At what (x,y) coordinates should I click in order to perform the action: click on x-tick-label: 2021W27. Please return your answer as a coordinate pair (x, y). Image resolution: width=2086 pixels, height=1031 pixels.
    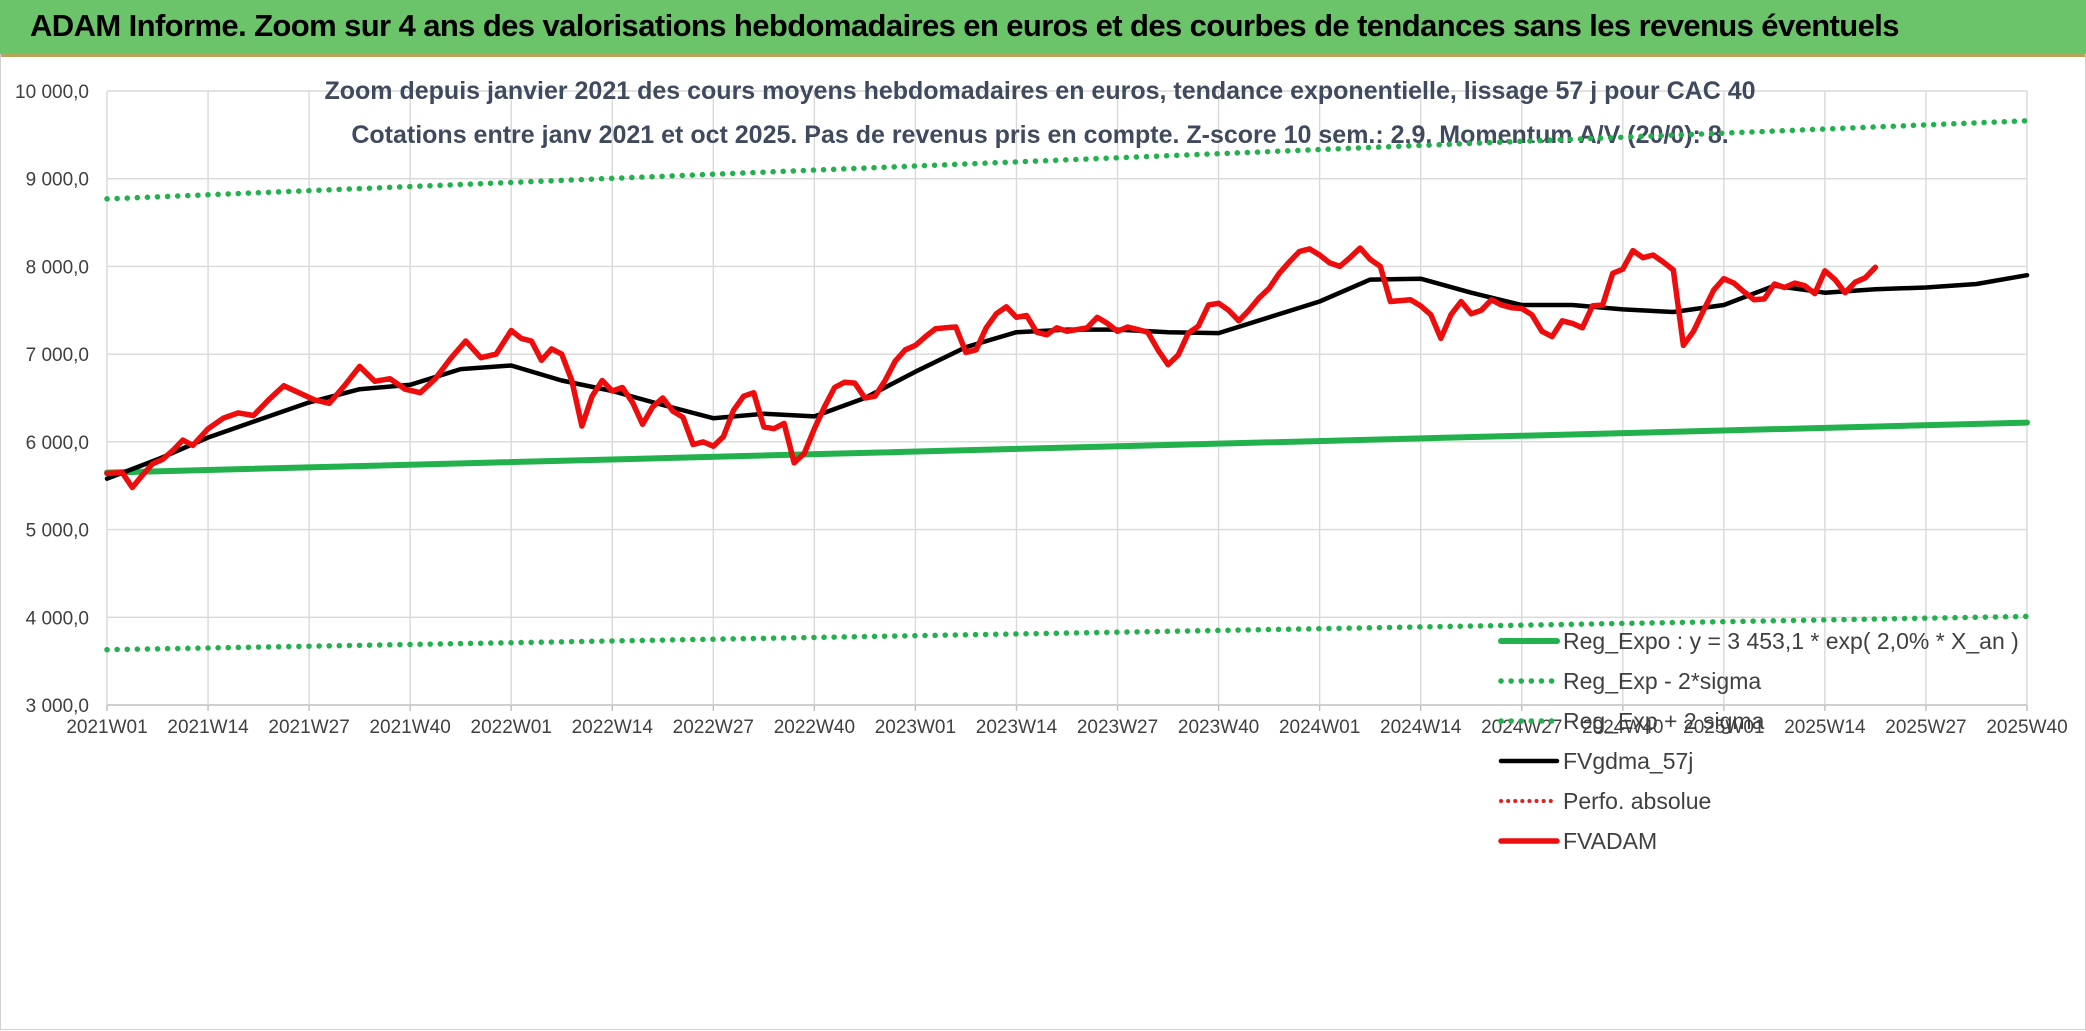
    Looking at the image, I should click on (308, 727).